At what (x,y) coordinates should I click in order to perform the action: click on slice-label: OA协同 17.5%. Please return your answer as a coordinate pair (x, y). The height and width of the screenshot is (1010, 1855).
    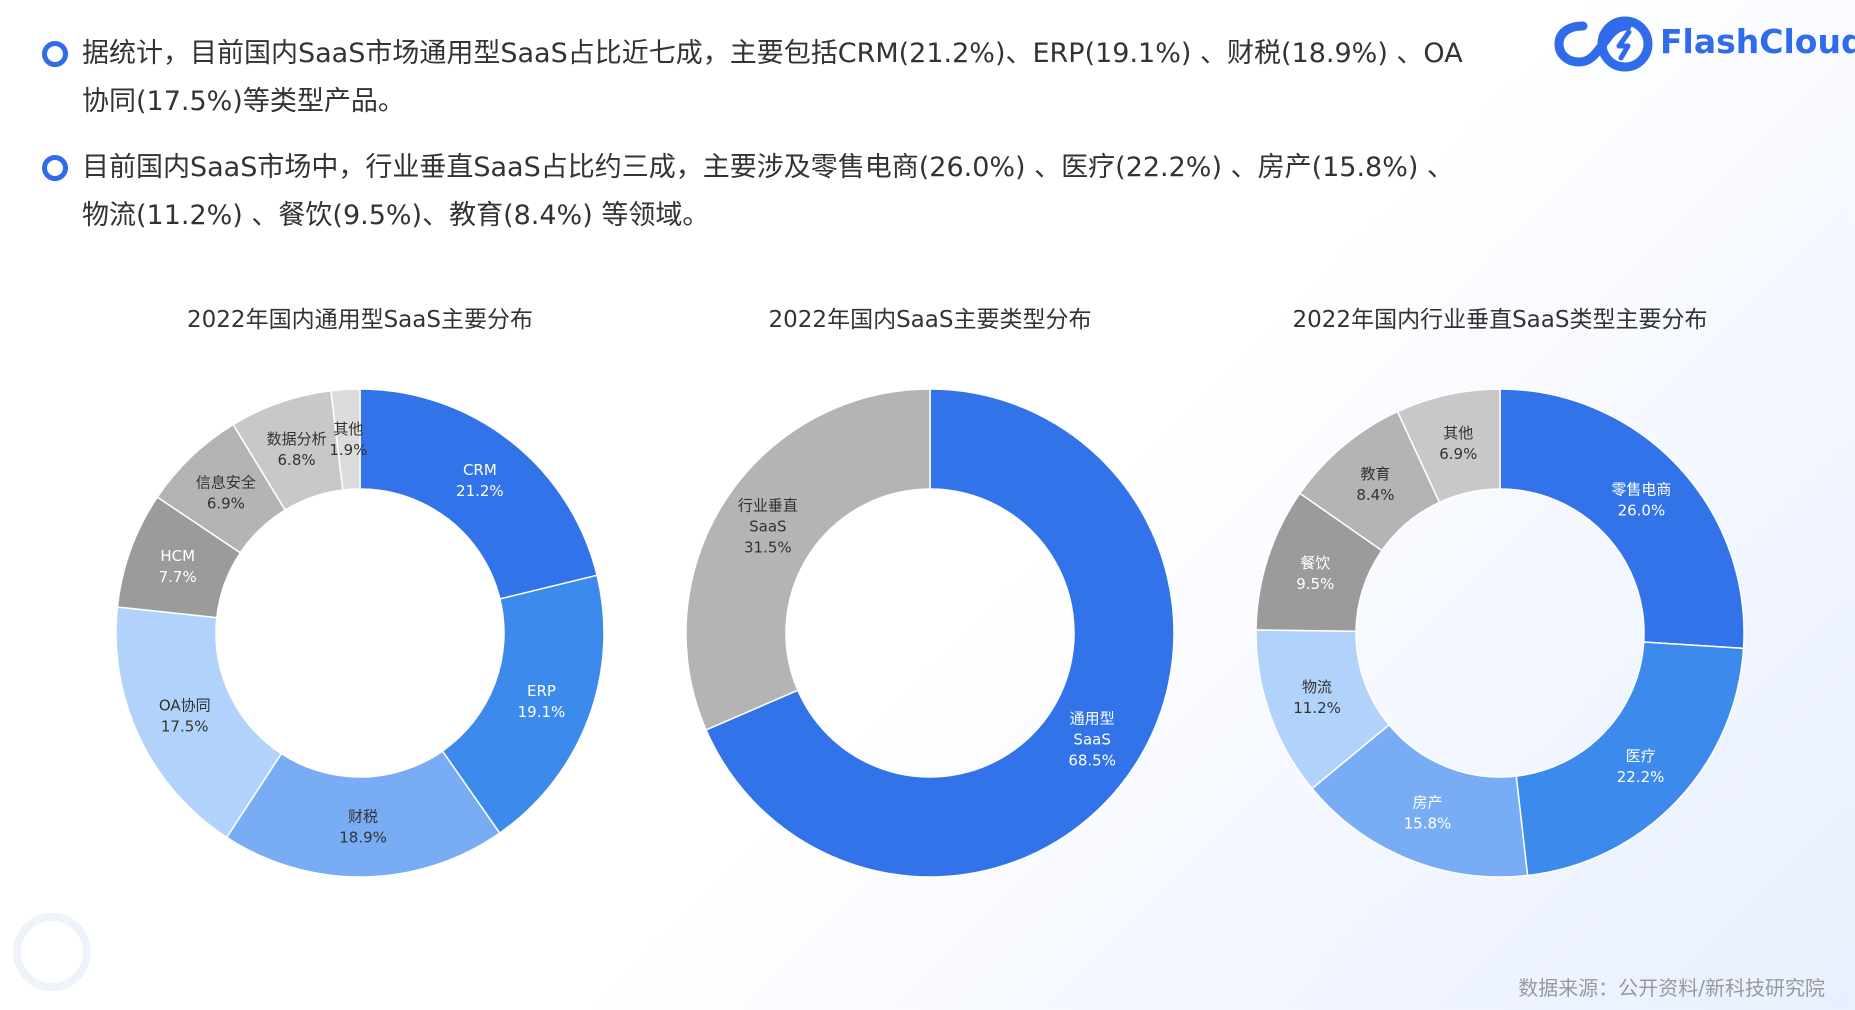
    Looking at the image, I should click on (185, 716).